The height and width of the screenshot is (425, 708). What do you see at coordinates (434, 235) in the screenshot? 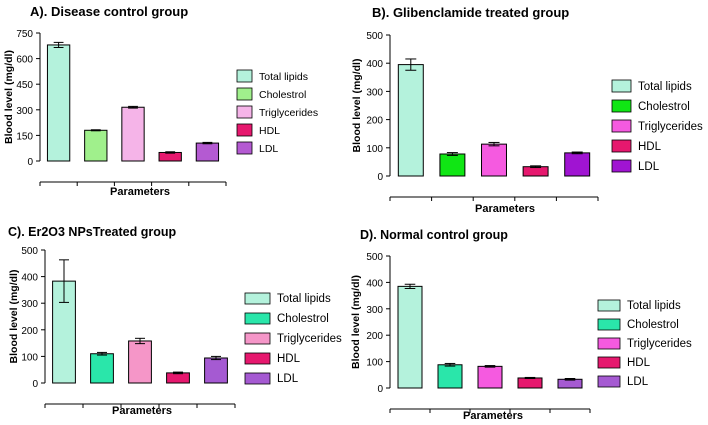
I see `chart-title: D). Normal control group` at bounding box center [434, 235].